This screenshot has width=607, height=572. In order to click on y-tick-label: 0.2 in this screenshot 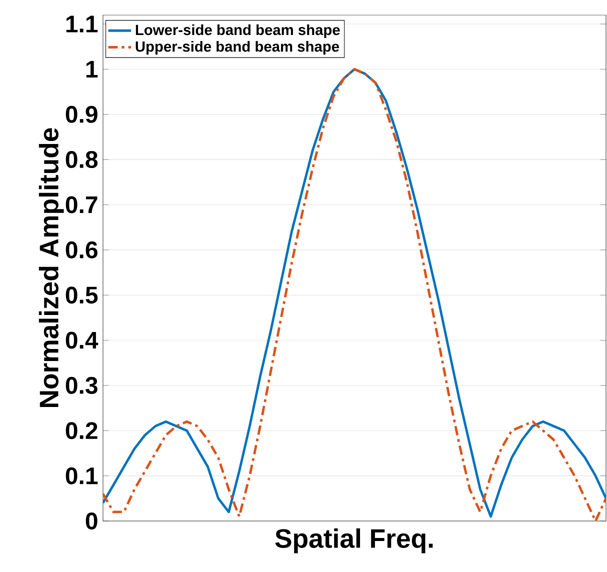, I will do `click(82, 431)`.